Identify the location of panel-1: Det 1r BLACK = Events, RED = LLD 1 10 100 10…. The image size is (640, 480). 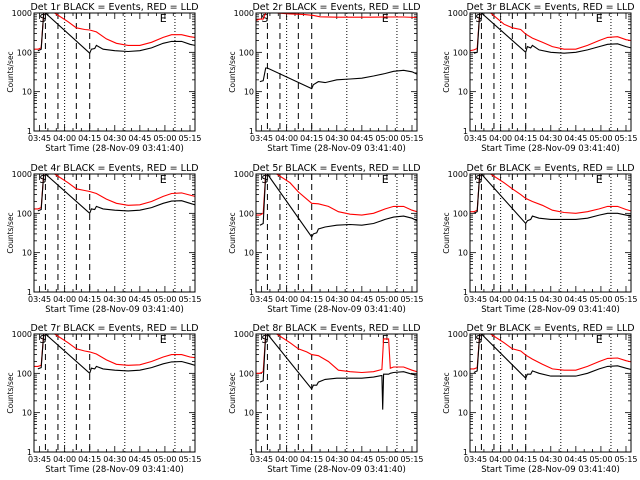
(104, 78).